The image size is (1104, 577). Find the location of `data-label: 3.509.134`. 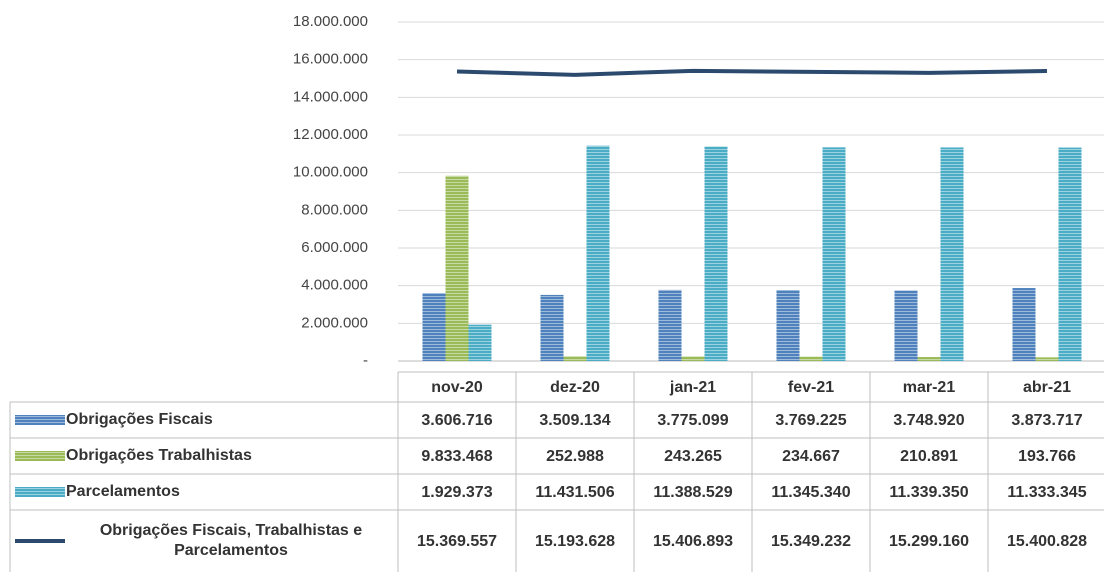

data-label: 3.509.134 is located at coordinates (574, 420).